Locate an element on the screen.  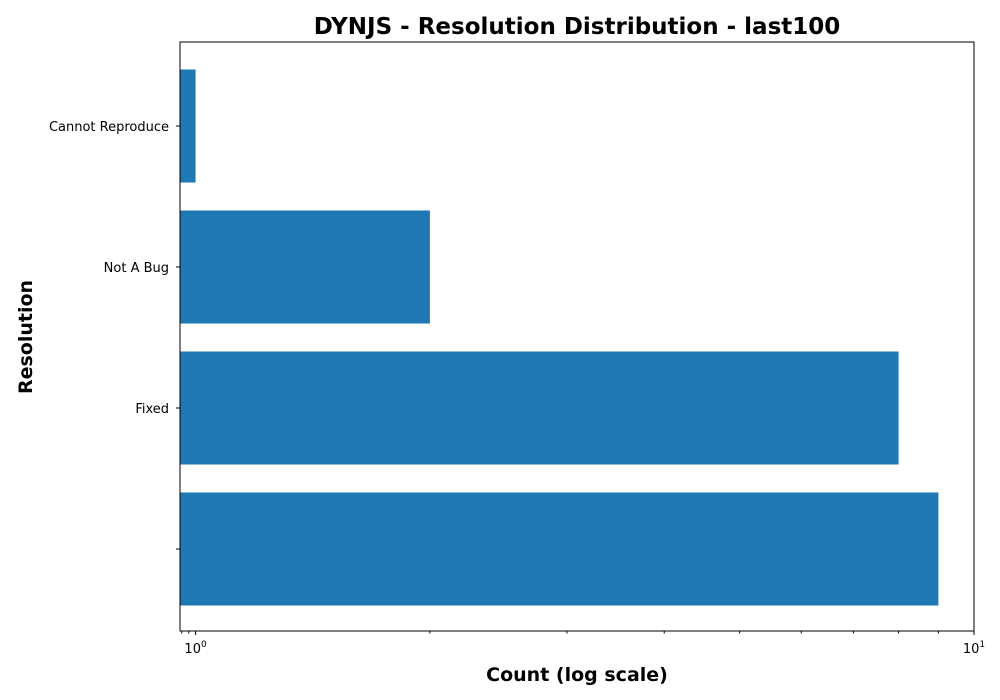
y-tick-label: Fixed is located at coordinates (152, 409).